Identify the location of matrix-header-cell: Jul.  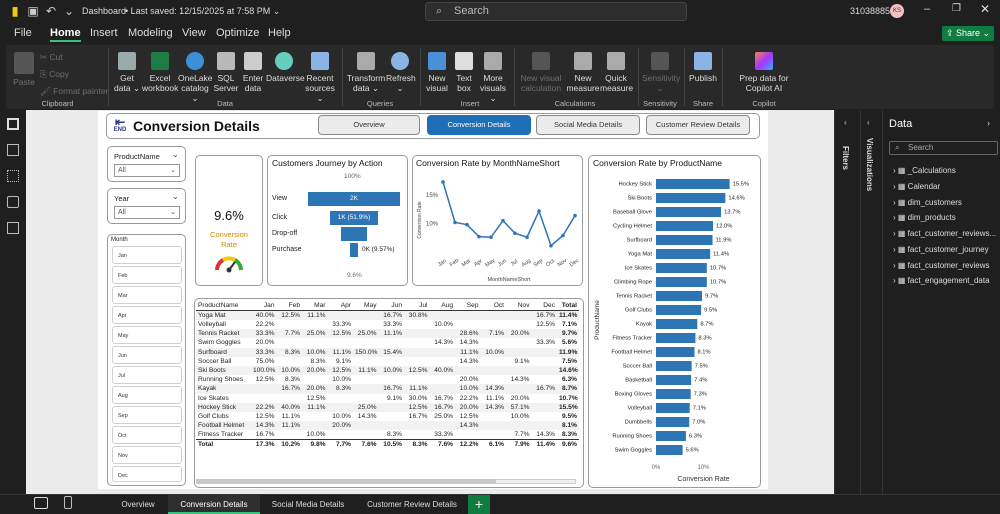
(417, 306).